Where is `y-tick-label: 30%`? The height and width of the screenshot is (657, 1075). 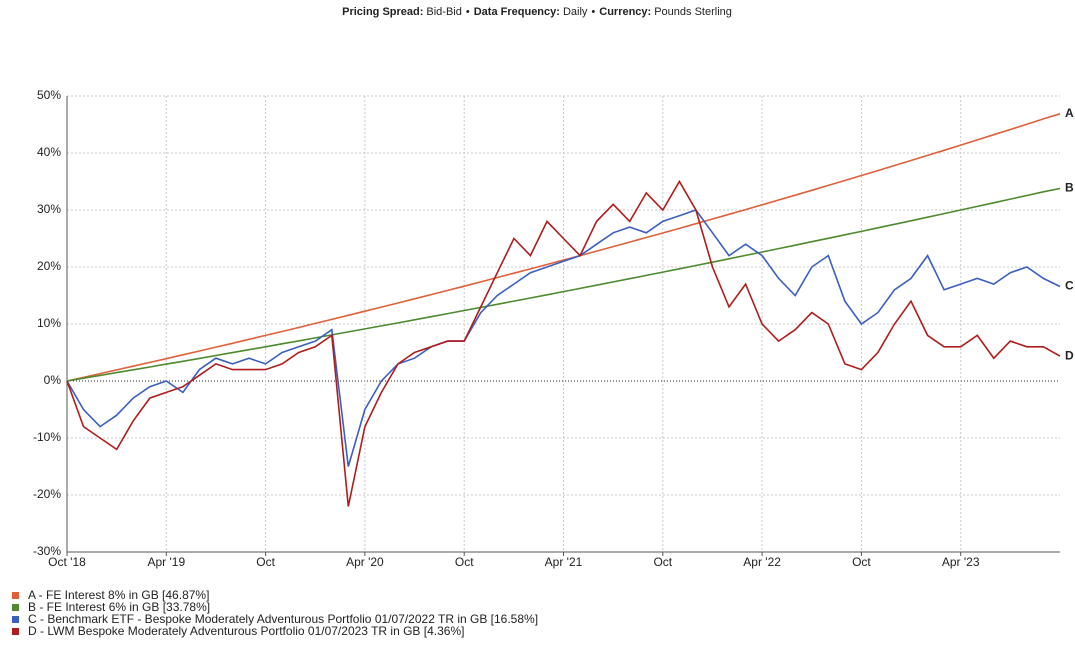 y-tick-label: 30% is located at coordinates (49, 209).